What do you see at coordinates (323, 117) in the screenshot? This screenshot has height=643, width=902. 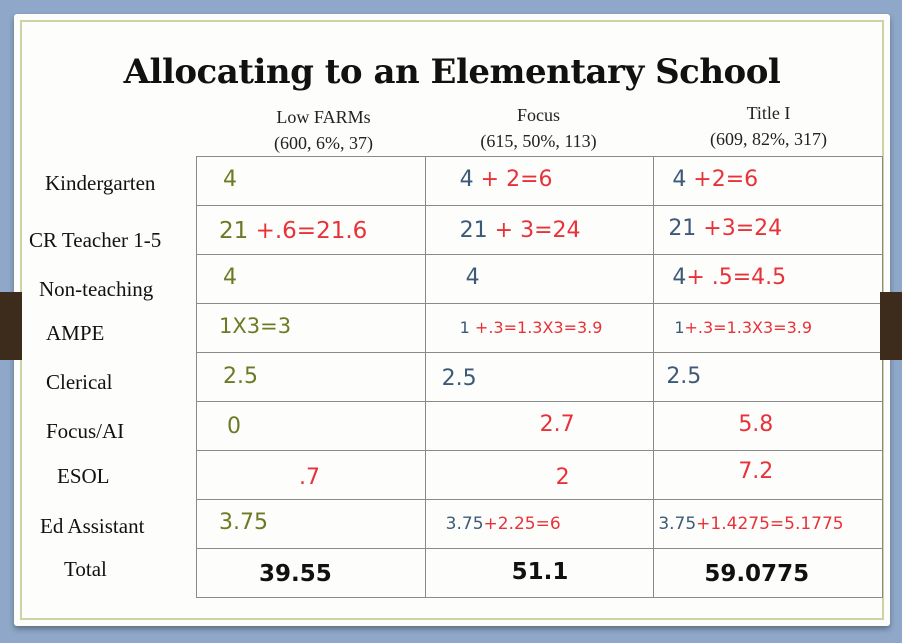 I see `column-name: Low FARMs` at bounding box center [323, 117].